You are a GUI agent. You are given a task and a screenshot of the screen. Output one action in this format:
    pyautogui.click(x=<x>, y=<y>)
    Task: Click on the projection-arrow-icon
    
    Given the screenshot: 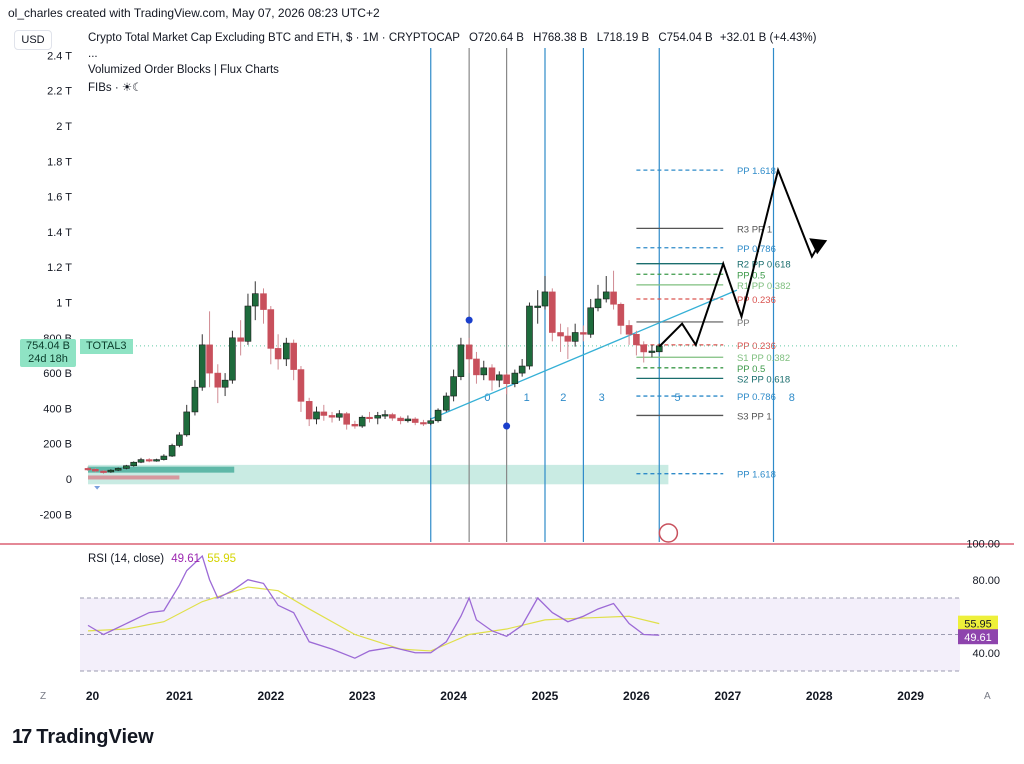 What is the action you would take?
    pyautogui.click(x=818, y=246)
    